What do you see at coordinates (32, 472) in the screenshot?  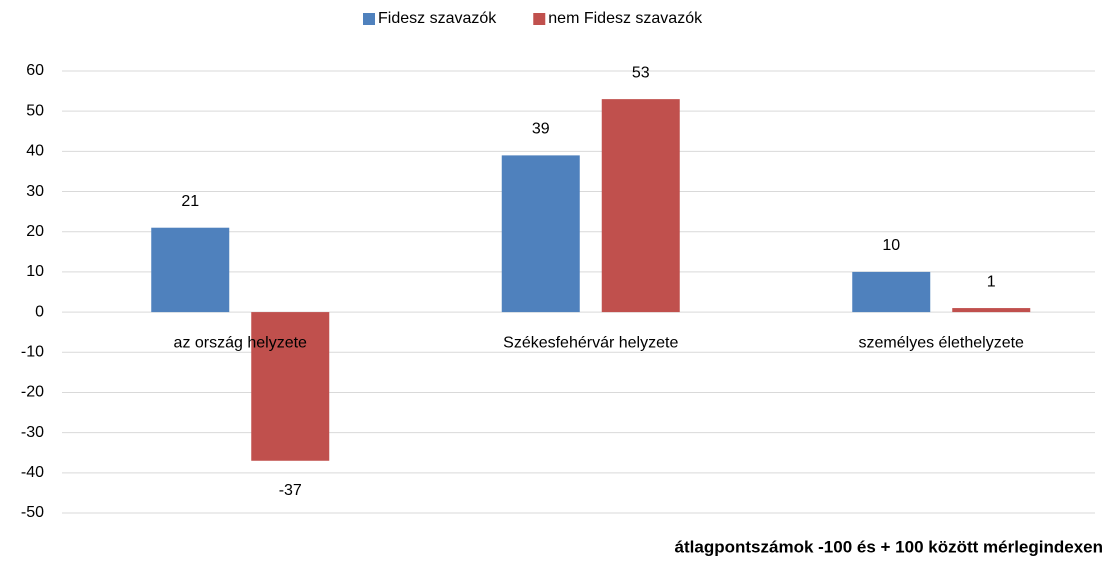 I see `y-tick-label: -40` at bounding box center [32, 472].